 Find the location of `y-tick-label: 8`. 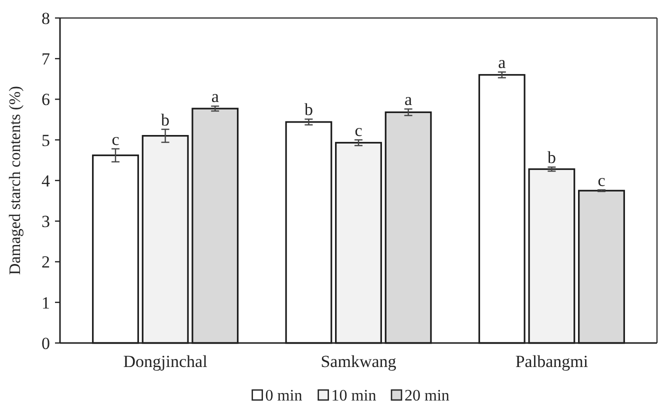

y-tick-label: 8 is located at coordinates (46, 18).